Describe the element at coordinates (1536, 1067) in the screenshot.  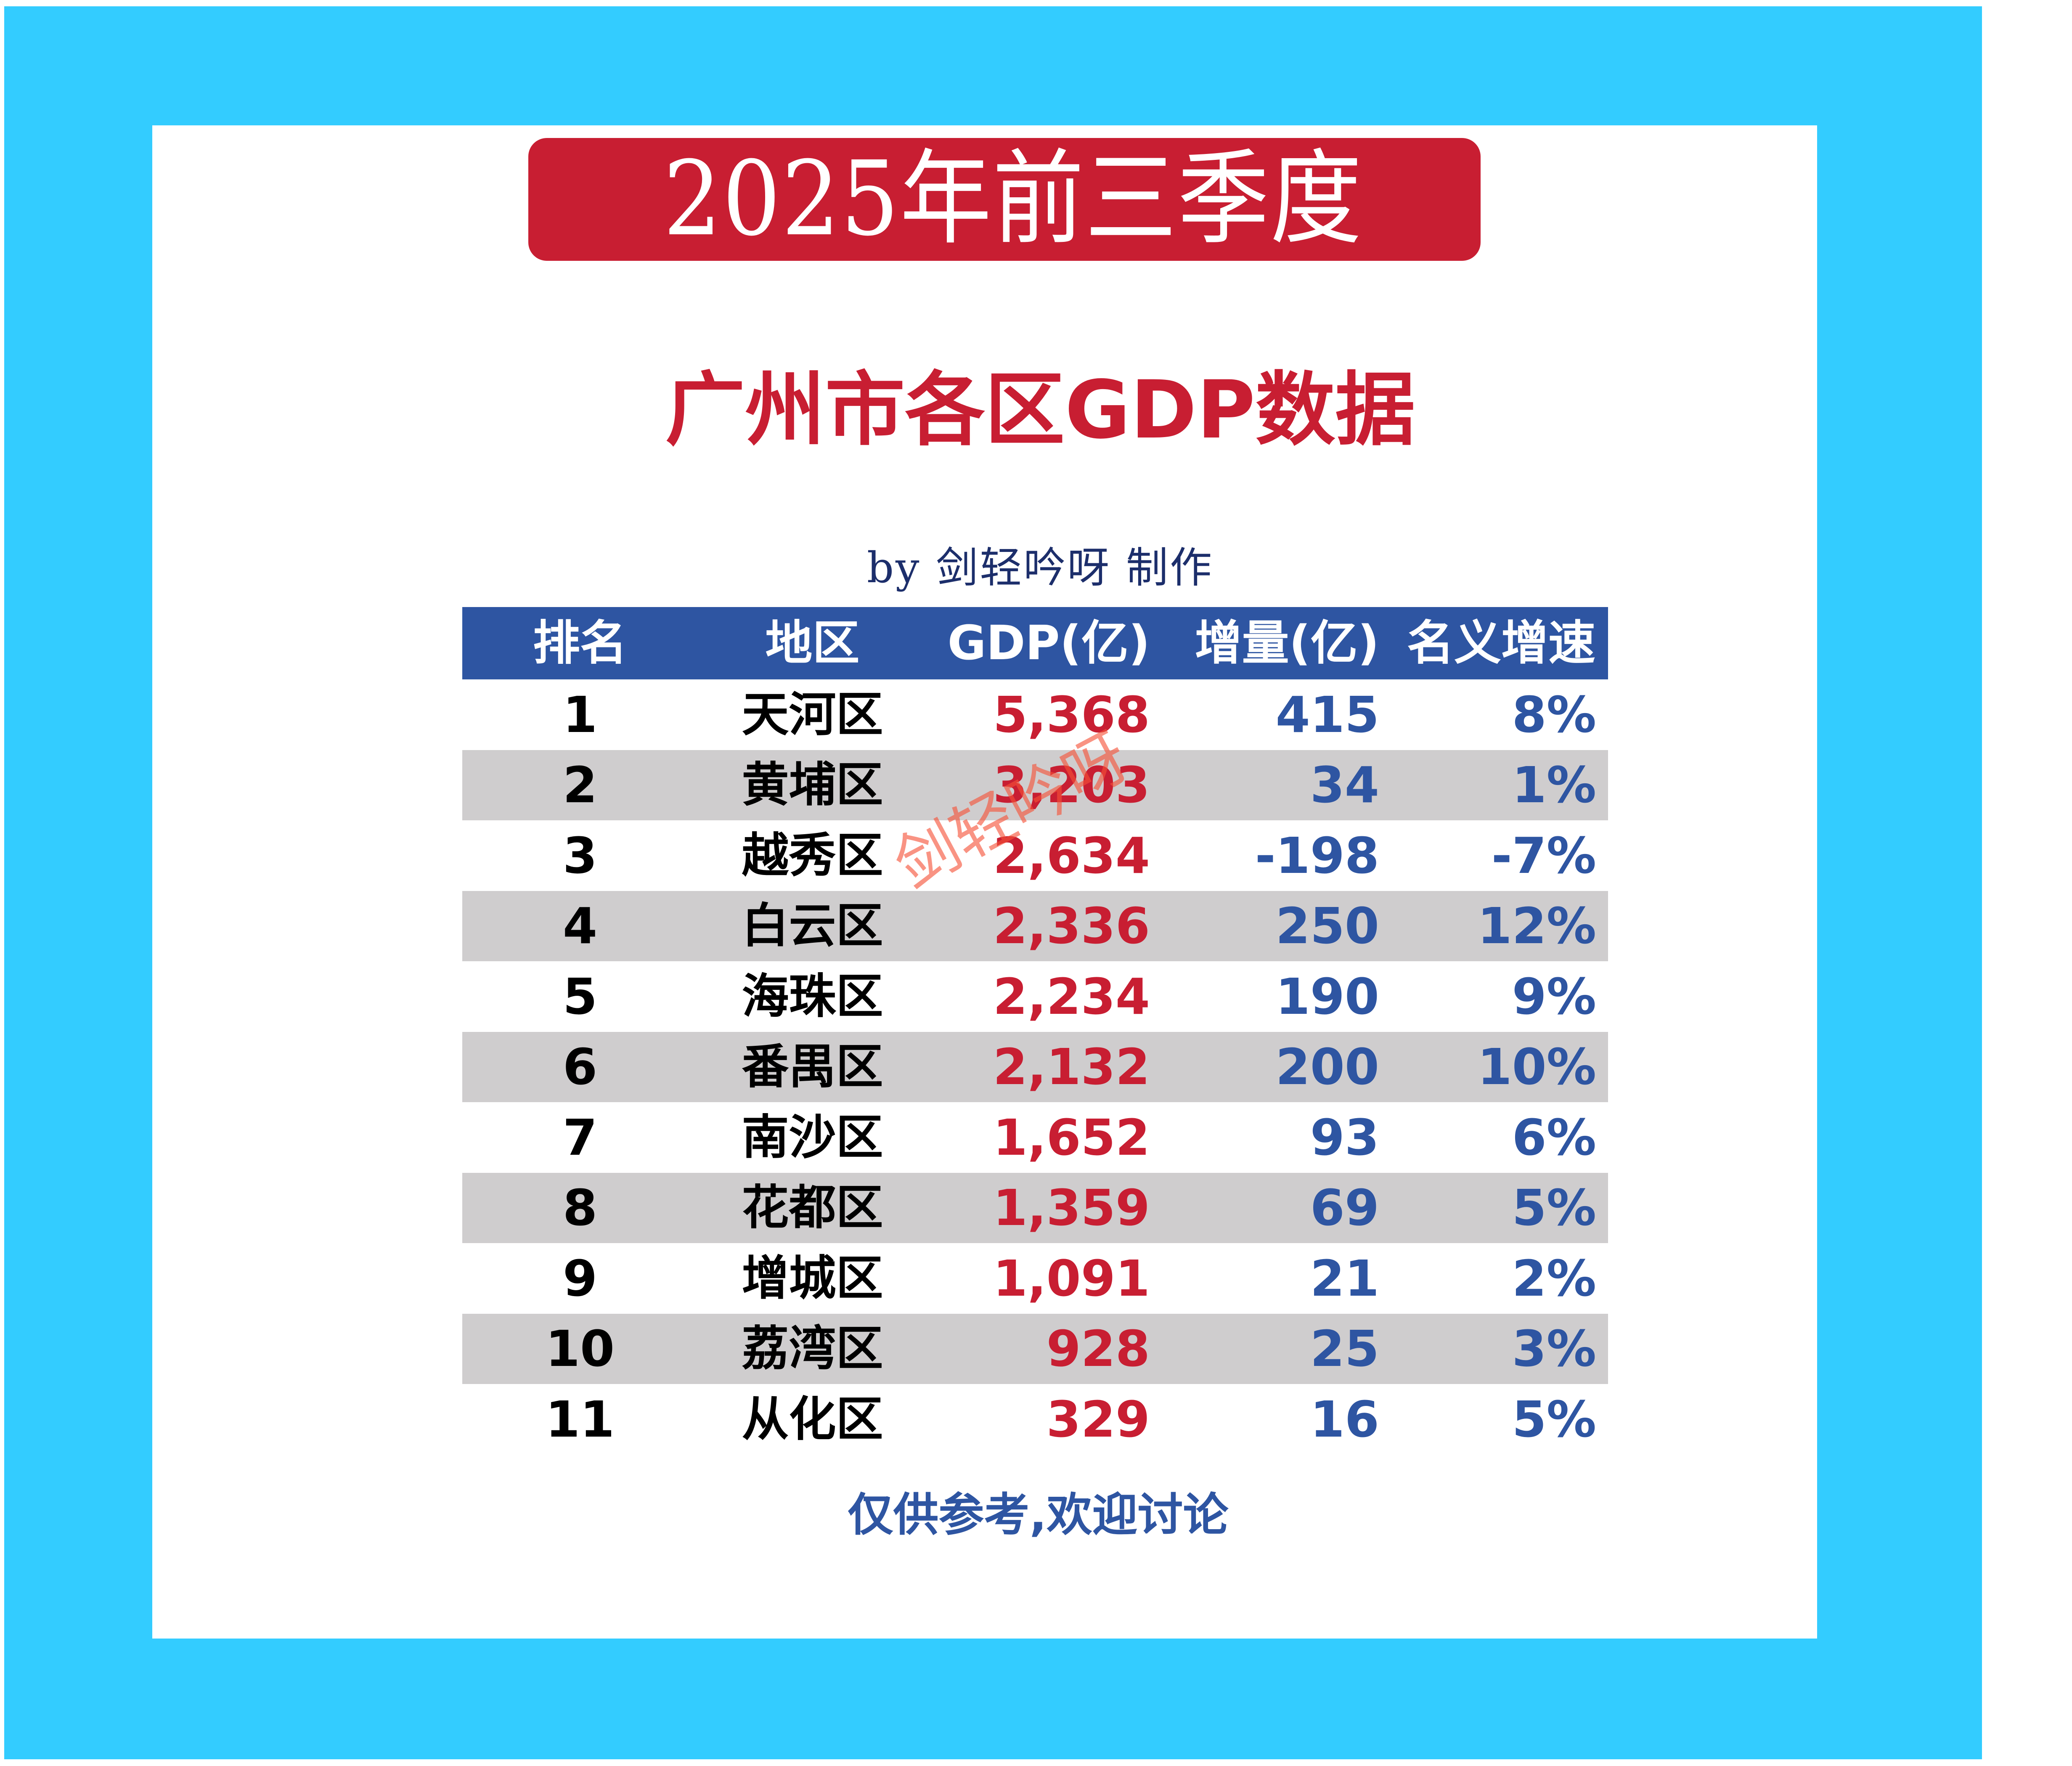
I see `cell-growth: 10%` at that location.